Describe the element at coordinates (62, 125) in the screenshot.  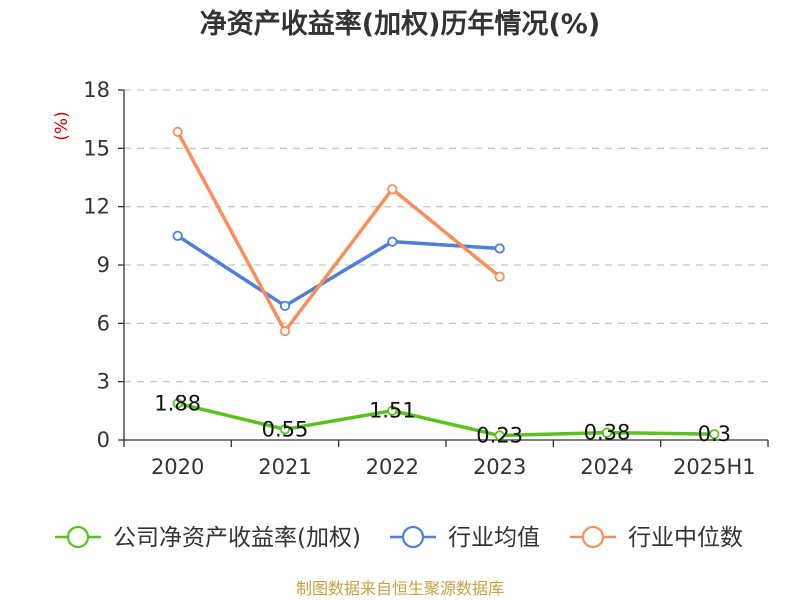
I see `y-axis-label: (%)` at that location.